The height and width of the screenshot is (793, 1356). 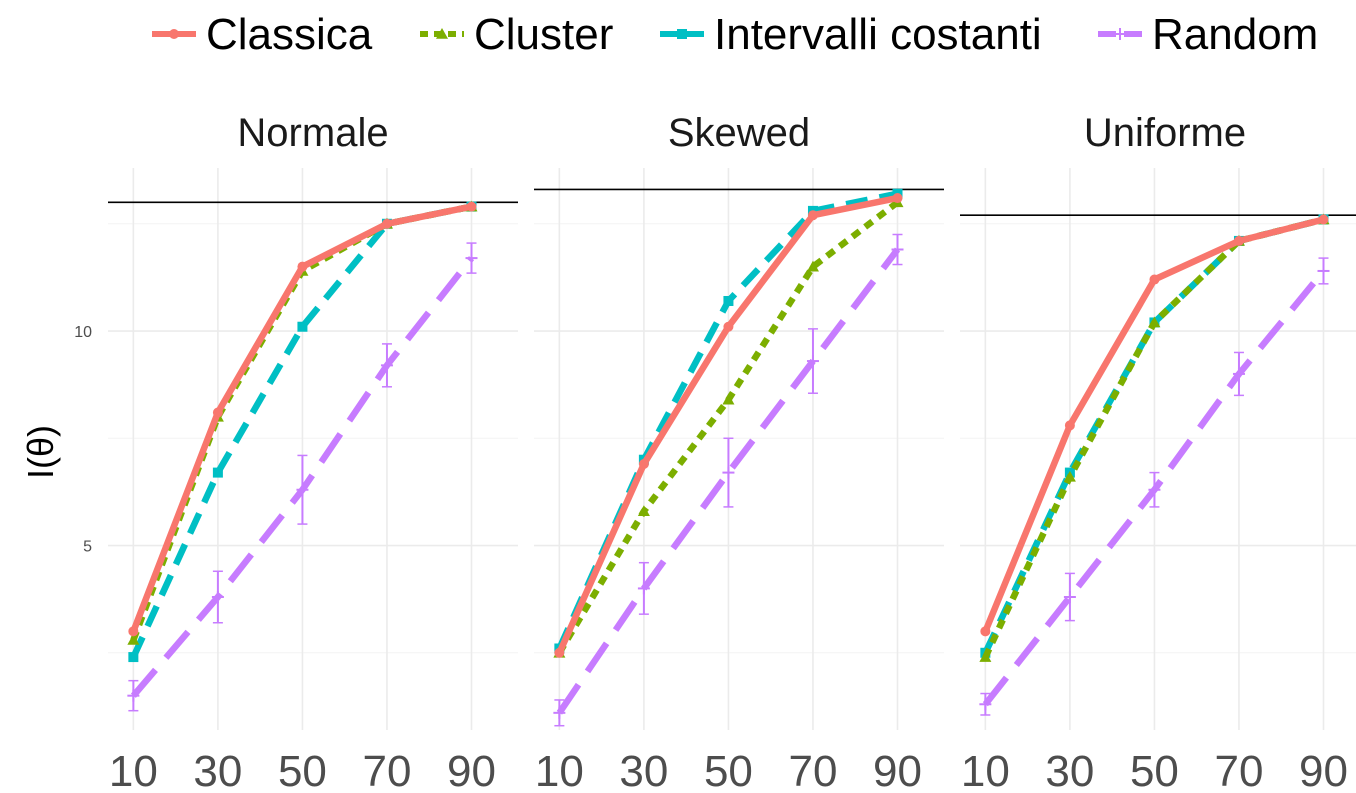 What do you see at coordinates (289, 34) in the screenshot?
I see `legend-label-classica: Classica` at bounding box center [289, 34].